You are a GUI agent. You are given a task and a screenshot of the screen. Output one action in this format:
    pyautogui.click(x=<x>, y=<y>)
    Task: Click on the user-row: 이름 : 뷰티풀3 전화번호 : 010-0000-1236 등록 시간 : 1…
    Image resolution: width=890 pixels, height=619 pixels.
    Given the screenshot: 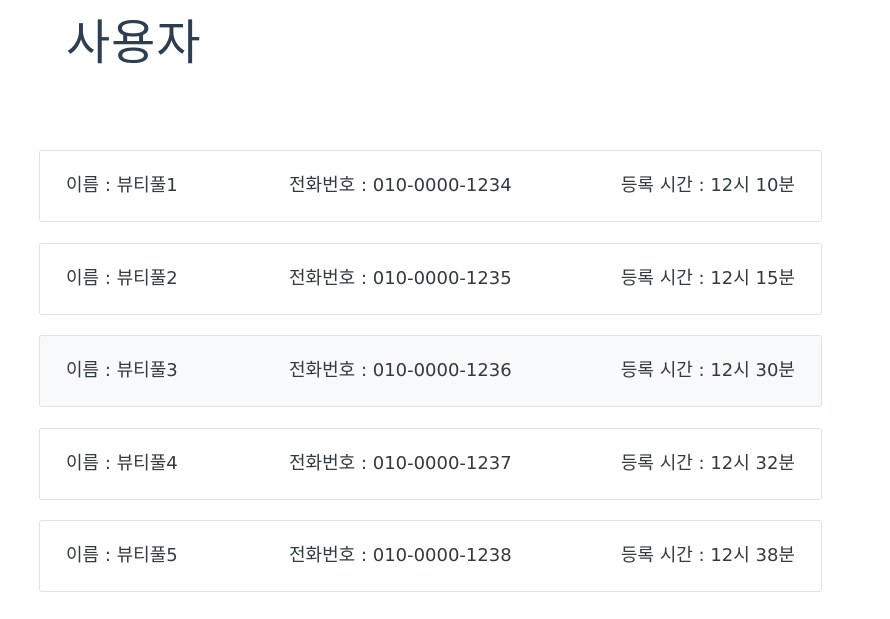 What is the action you would take?
    pyautogui.click(x=430, y=371)
    